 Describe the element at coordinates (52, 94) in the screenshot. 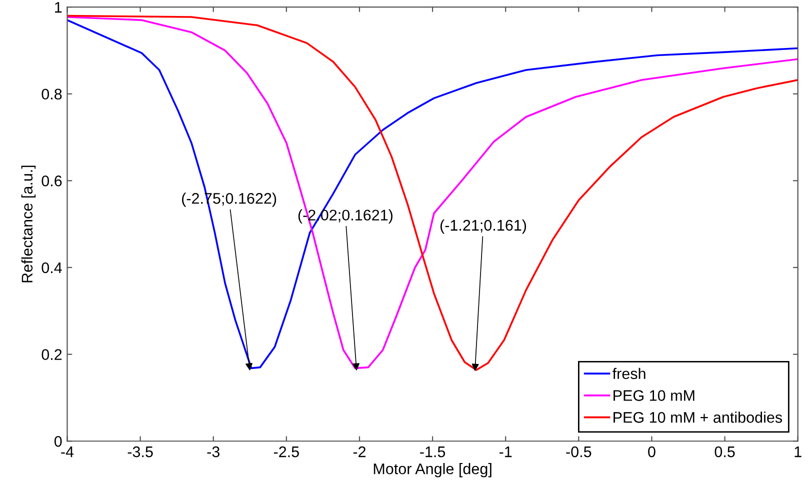

I see `y-tick-label: 0.8` at that location.